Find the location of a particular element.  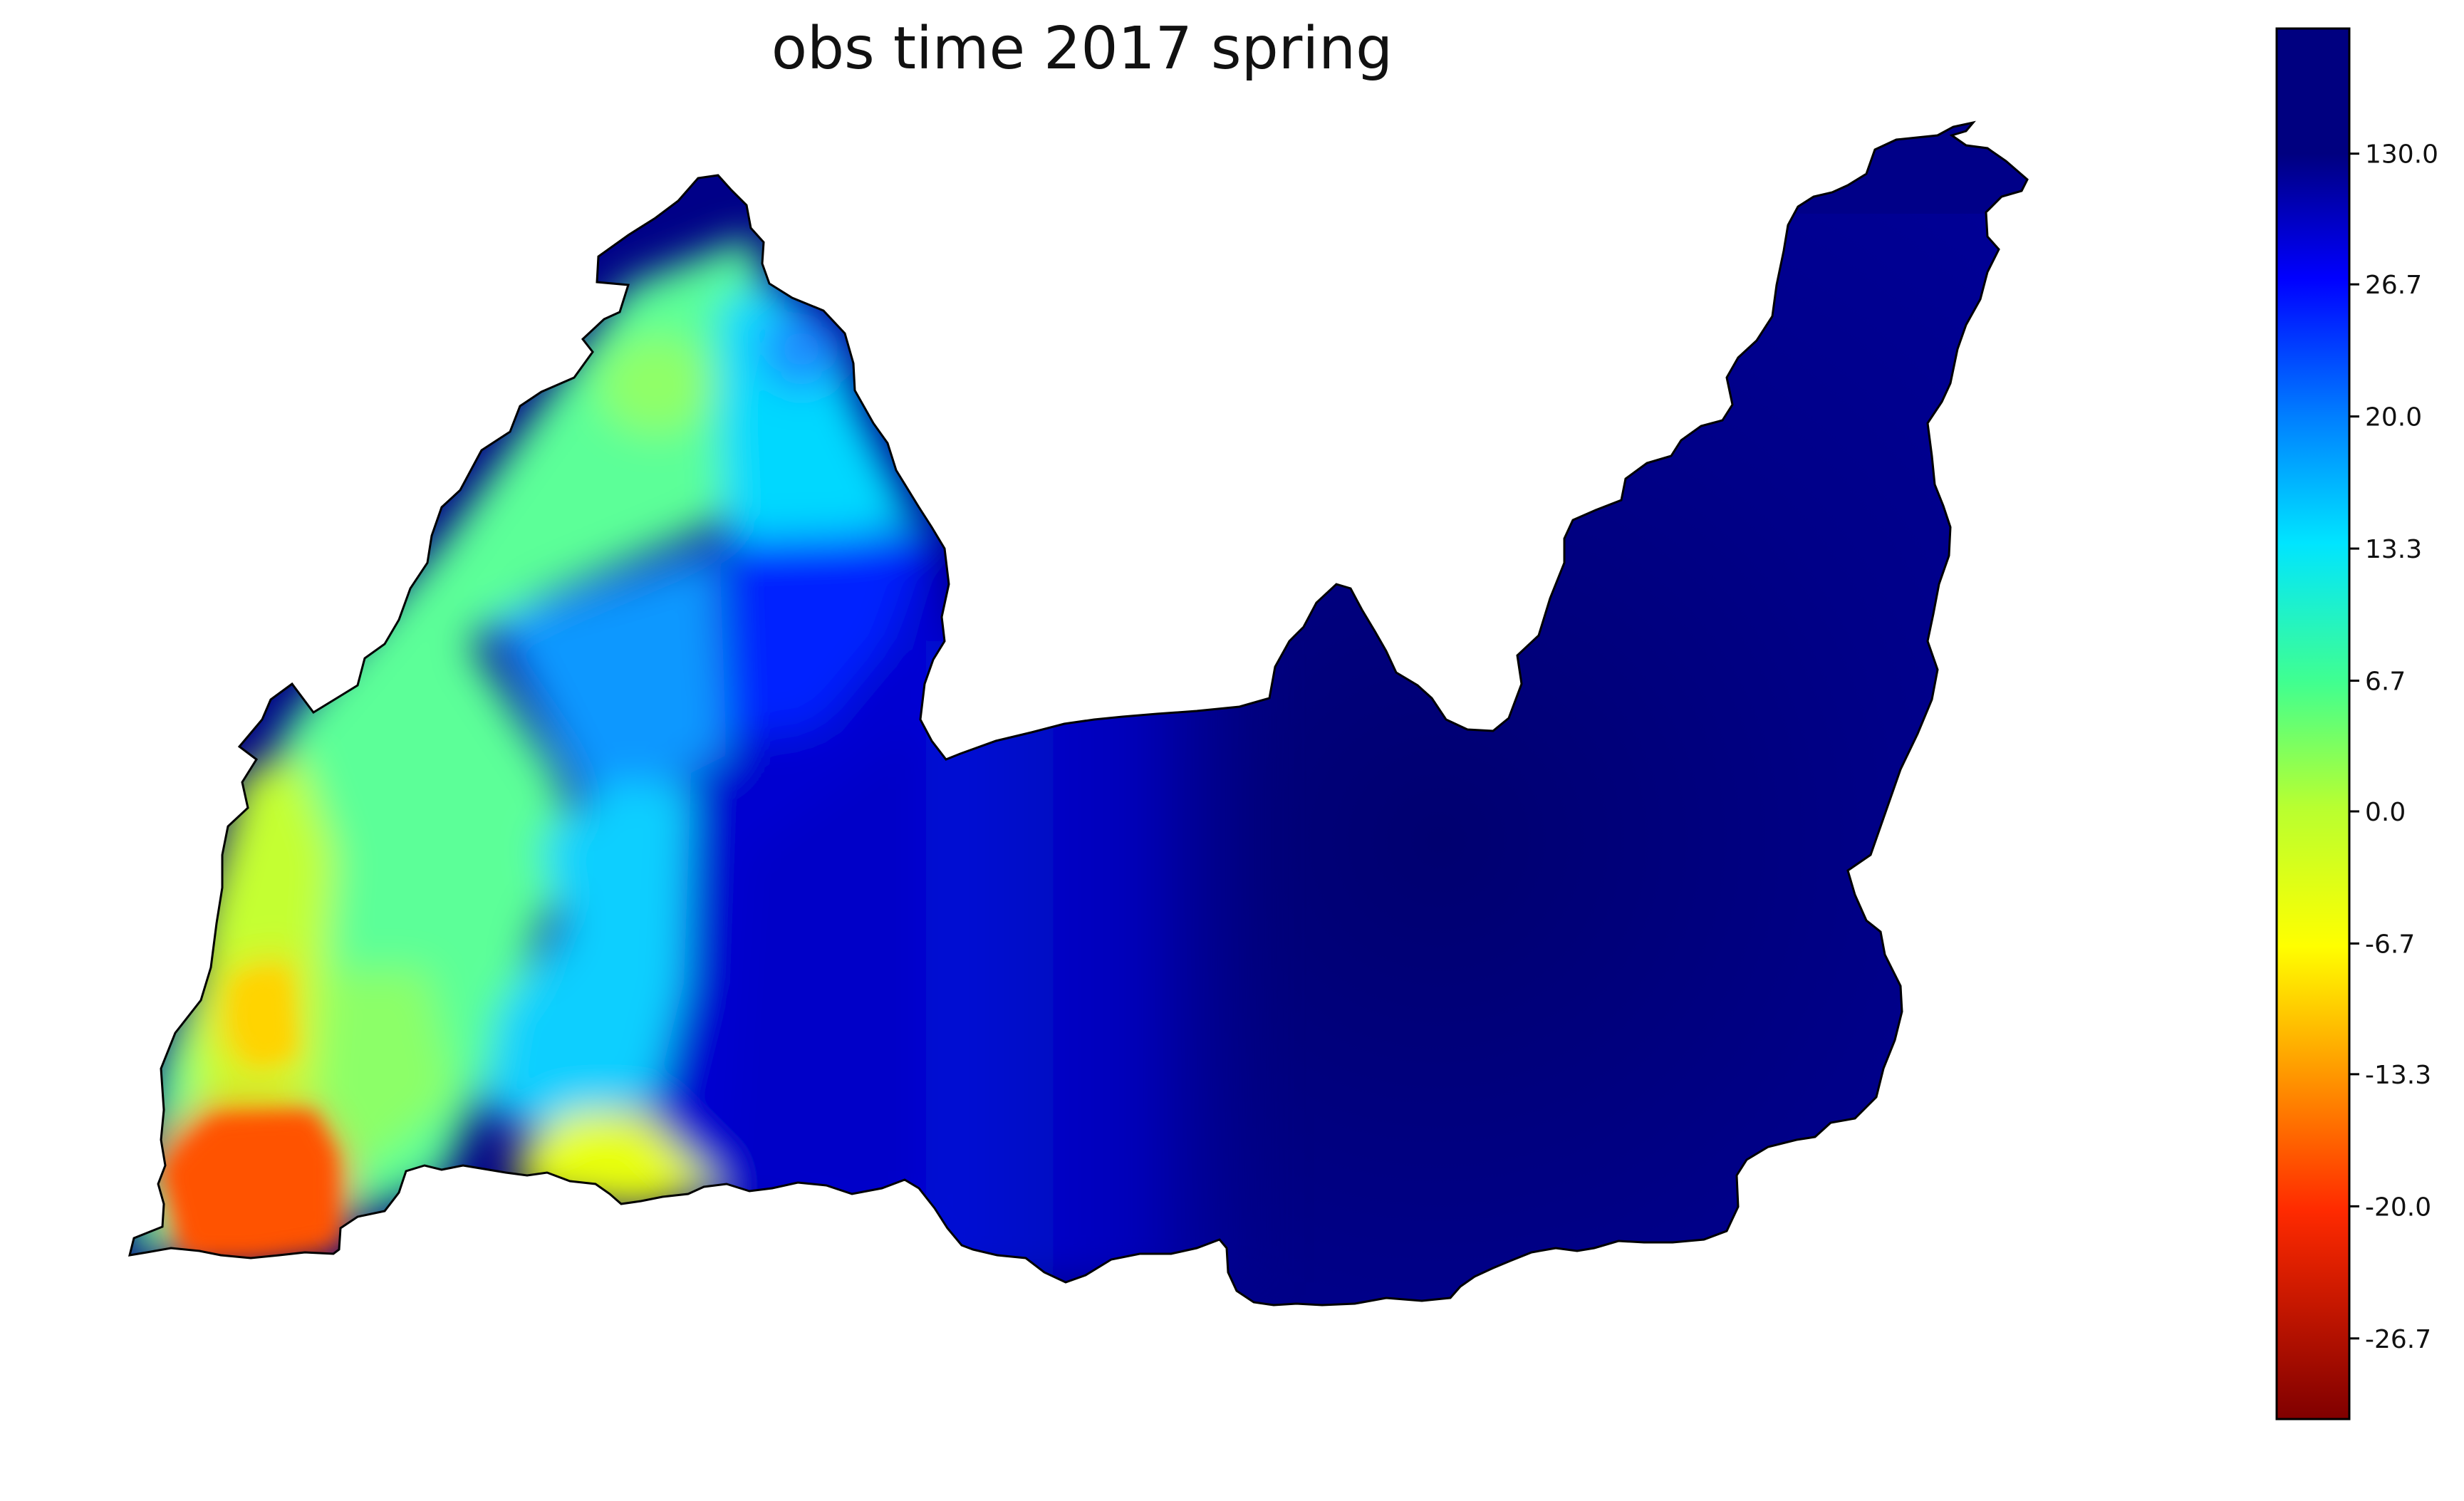

colorbar-tick-label: 6.7 is located at coordinates (2385, 681).